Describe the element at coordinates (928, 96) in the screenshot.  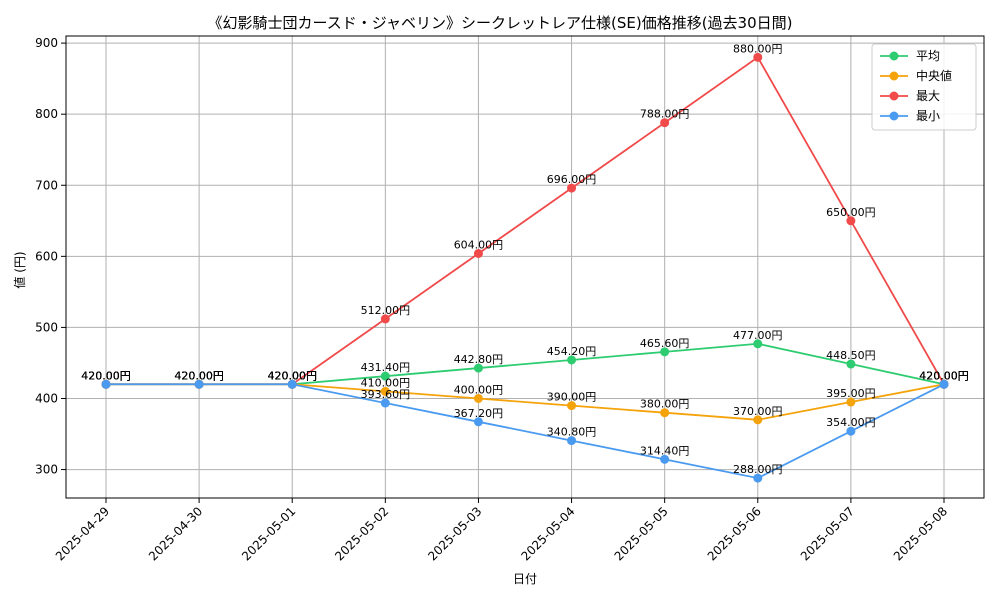
I see `legend-label: 最大` at that location.